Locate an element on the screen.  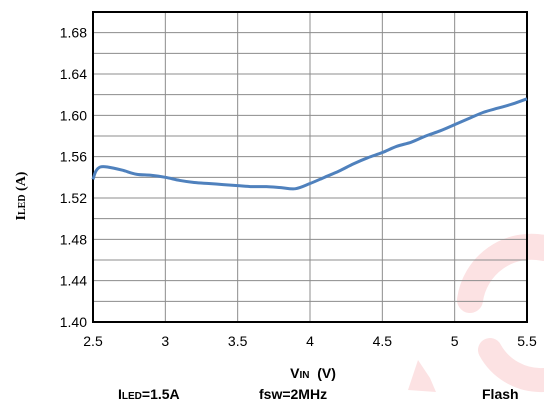
note-mode: Flash is located at coordinates (500, 394).